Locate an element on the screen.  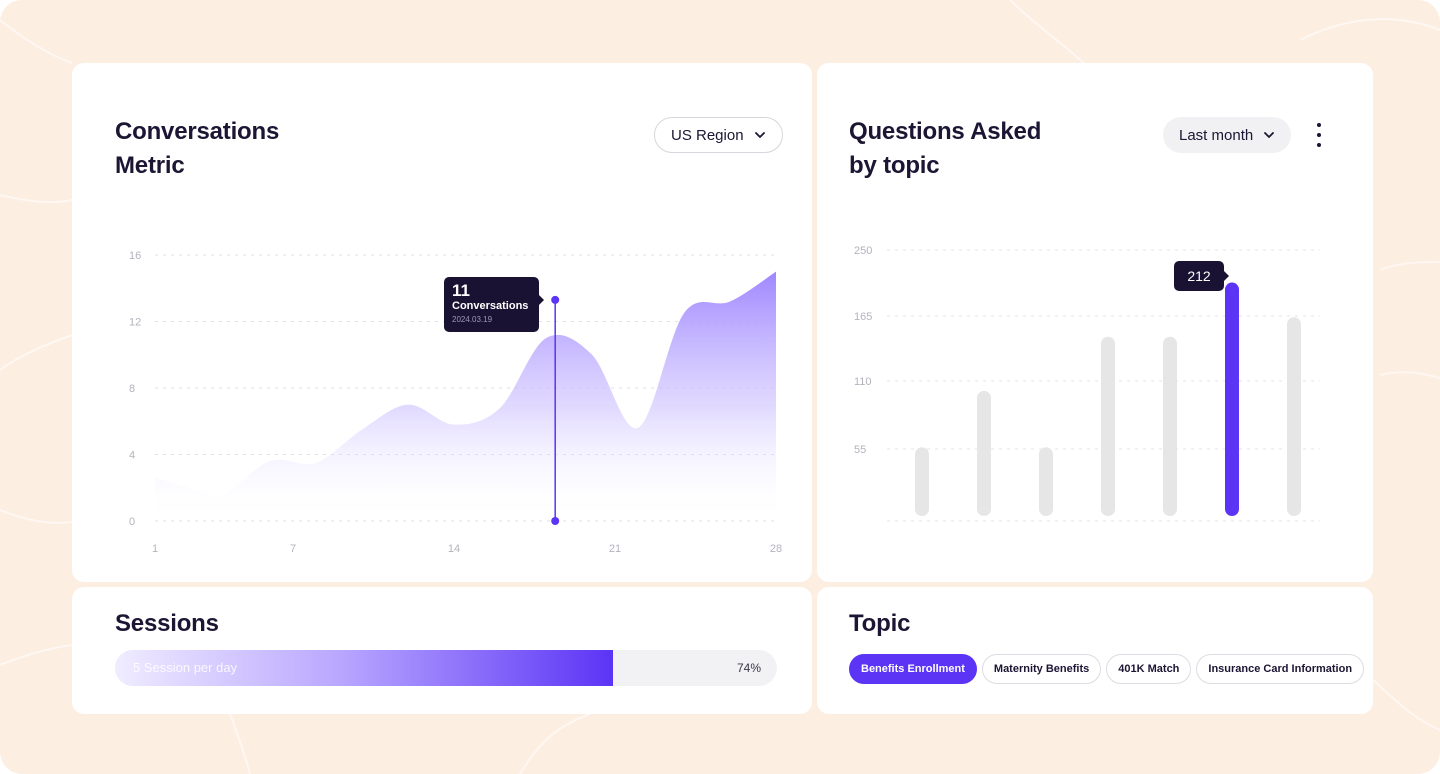
conversations-title-line-1: Conversations is located at coordinates (197, 131).